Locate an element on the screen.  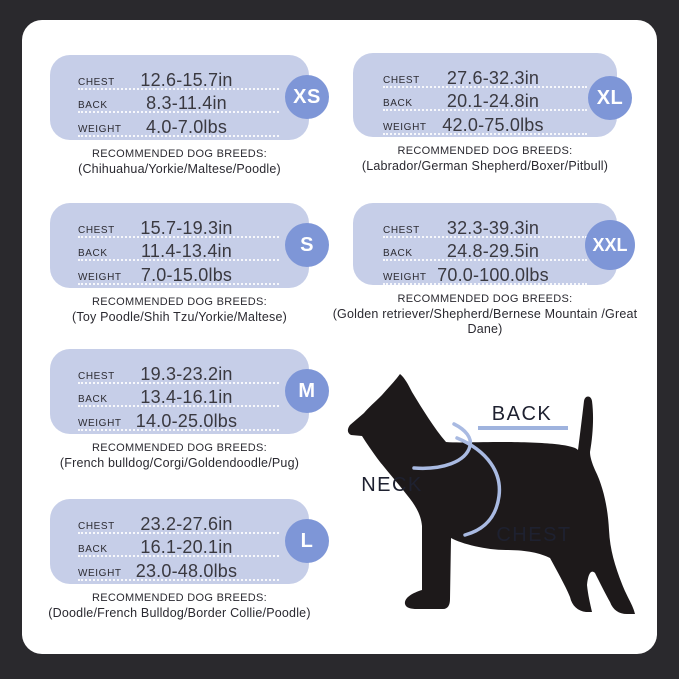
weight-row: WEIGHT 14.0-25.0lbs is located at coordinates (181, 421).